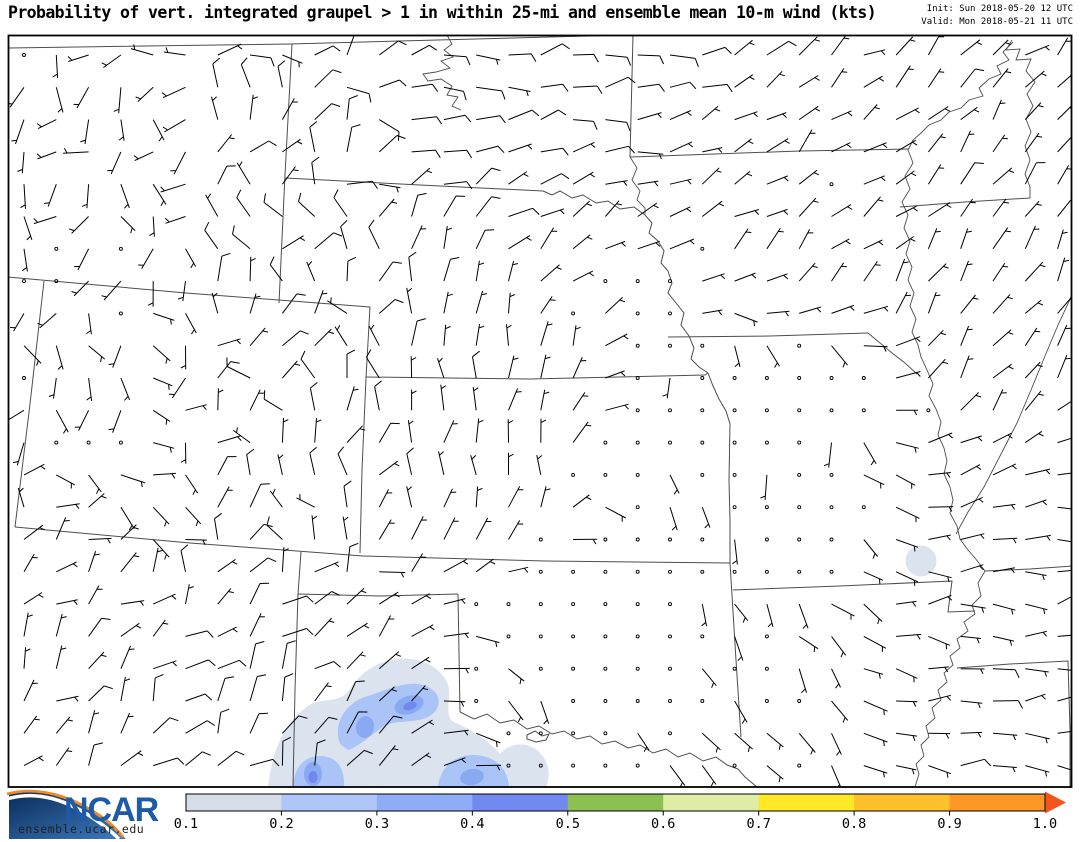 Image resolution: width=1080 pixels, height=842 pixels. Describe the element at coordinates (377, 824) in the screenshot. I see `svg-text: 0.3` at that location.